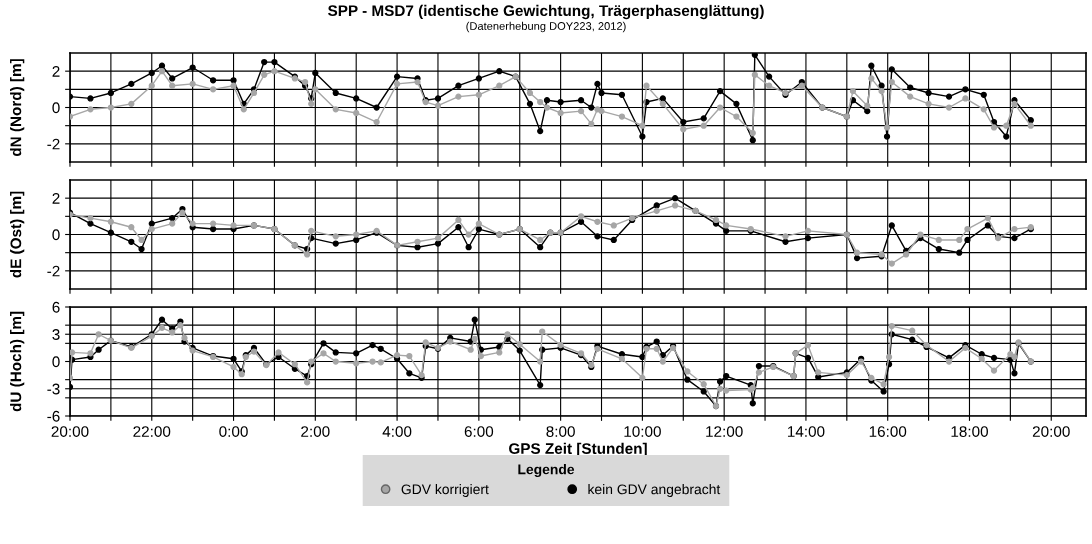 Image resolution: width=1092 pixels, height=544 pixels. I want to click on y-tick-label: 6, so click(56, 307).